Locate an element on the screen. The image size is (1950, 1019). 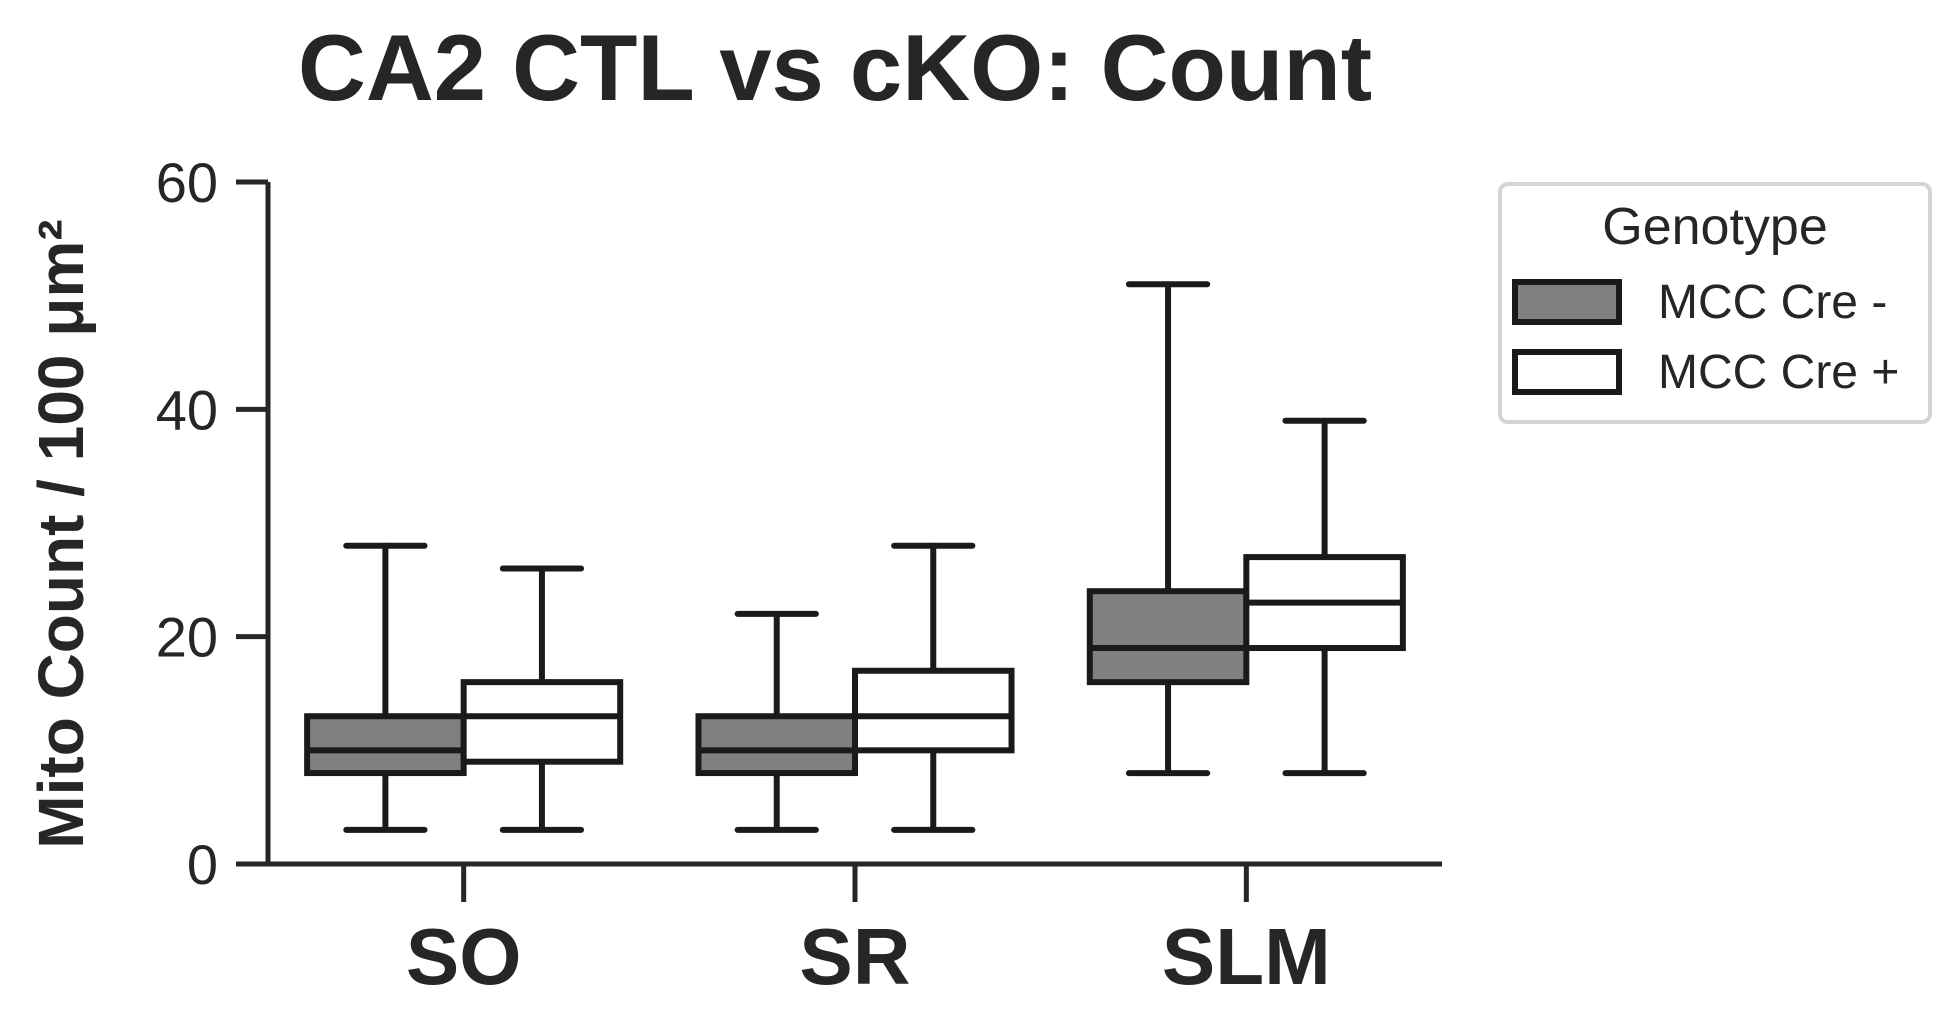
legend-label: MCC Cre + is located at coordinates (1778, 372).